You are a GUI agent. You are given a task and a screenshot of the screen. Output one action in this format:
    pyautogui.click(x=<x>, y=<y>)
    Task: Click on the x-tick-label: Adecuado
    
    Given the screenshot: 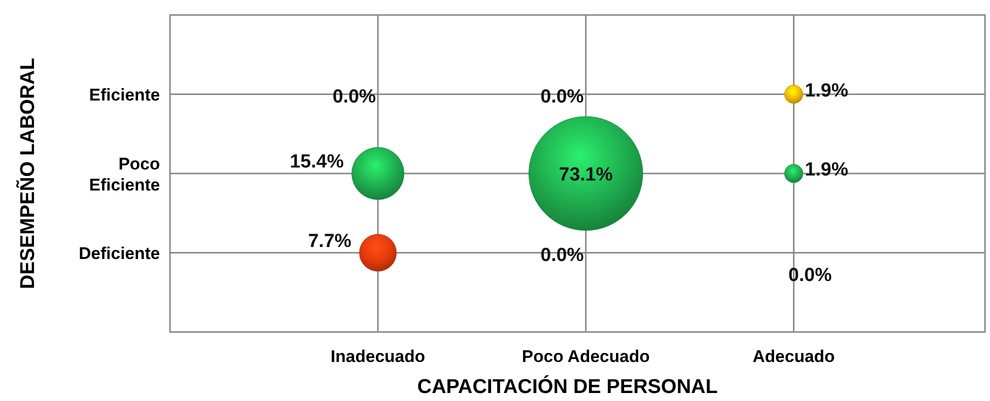 What is the action you would take?
    pyautogui.click(x=793, y=356)
    